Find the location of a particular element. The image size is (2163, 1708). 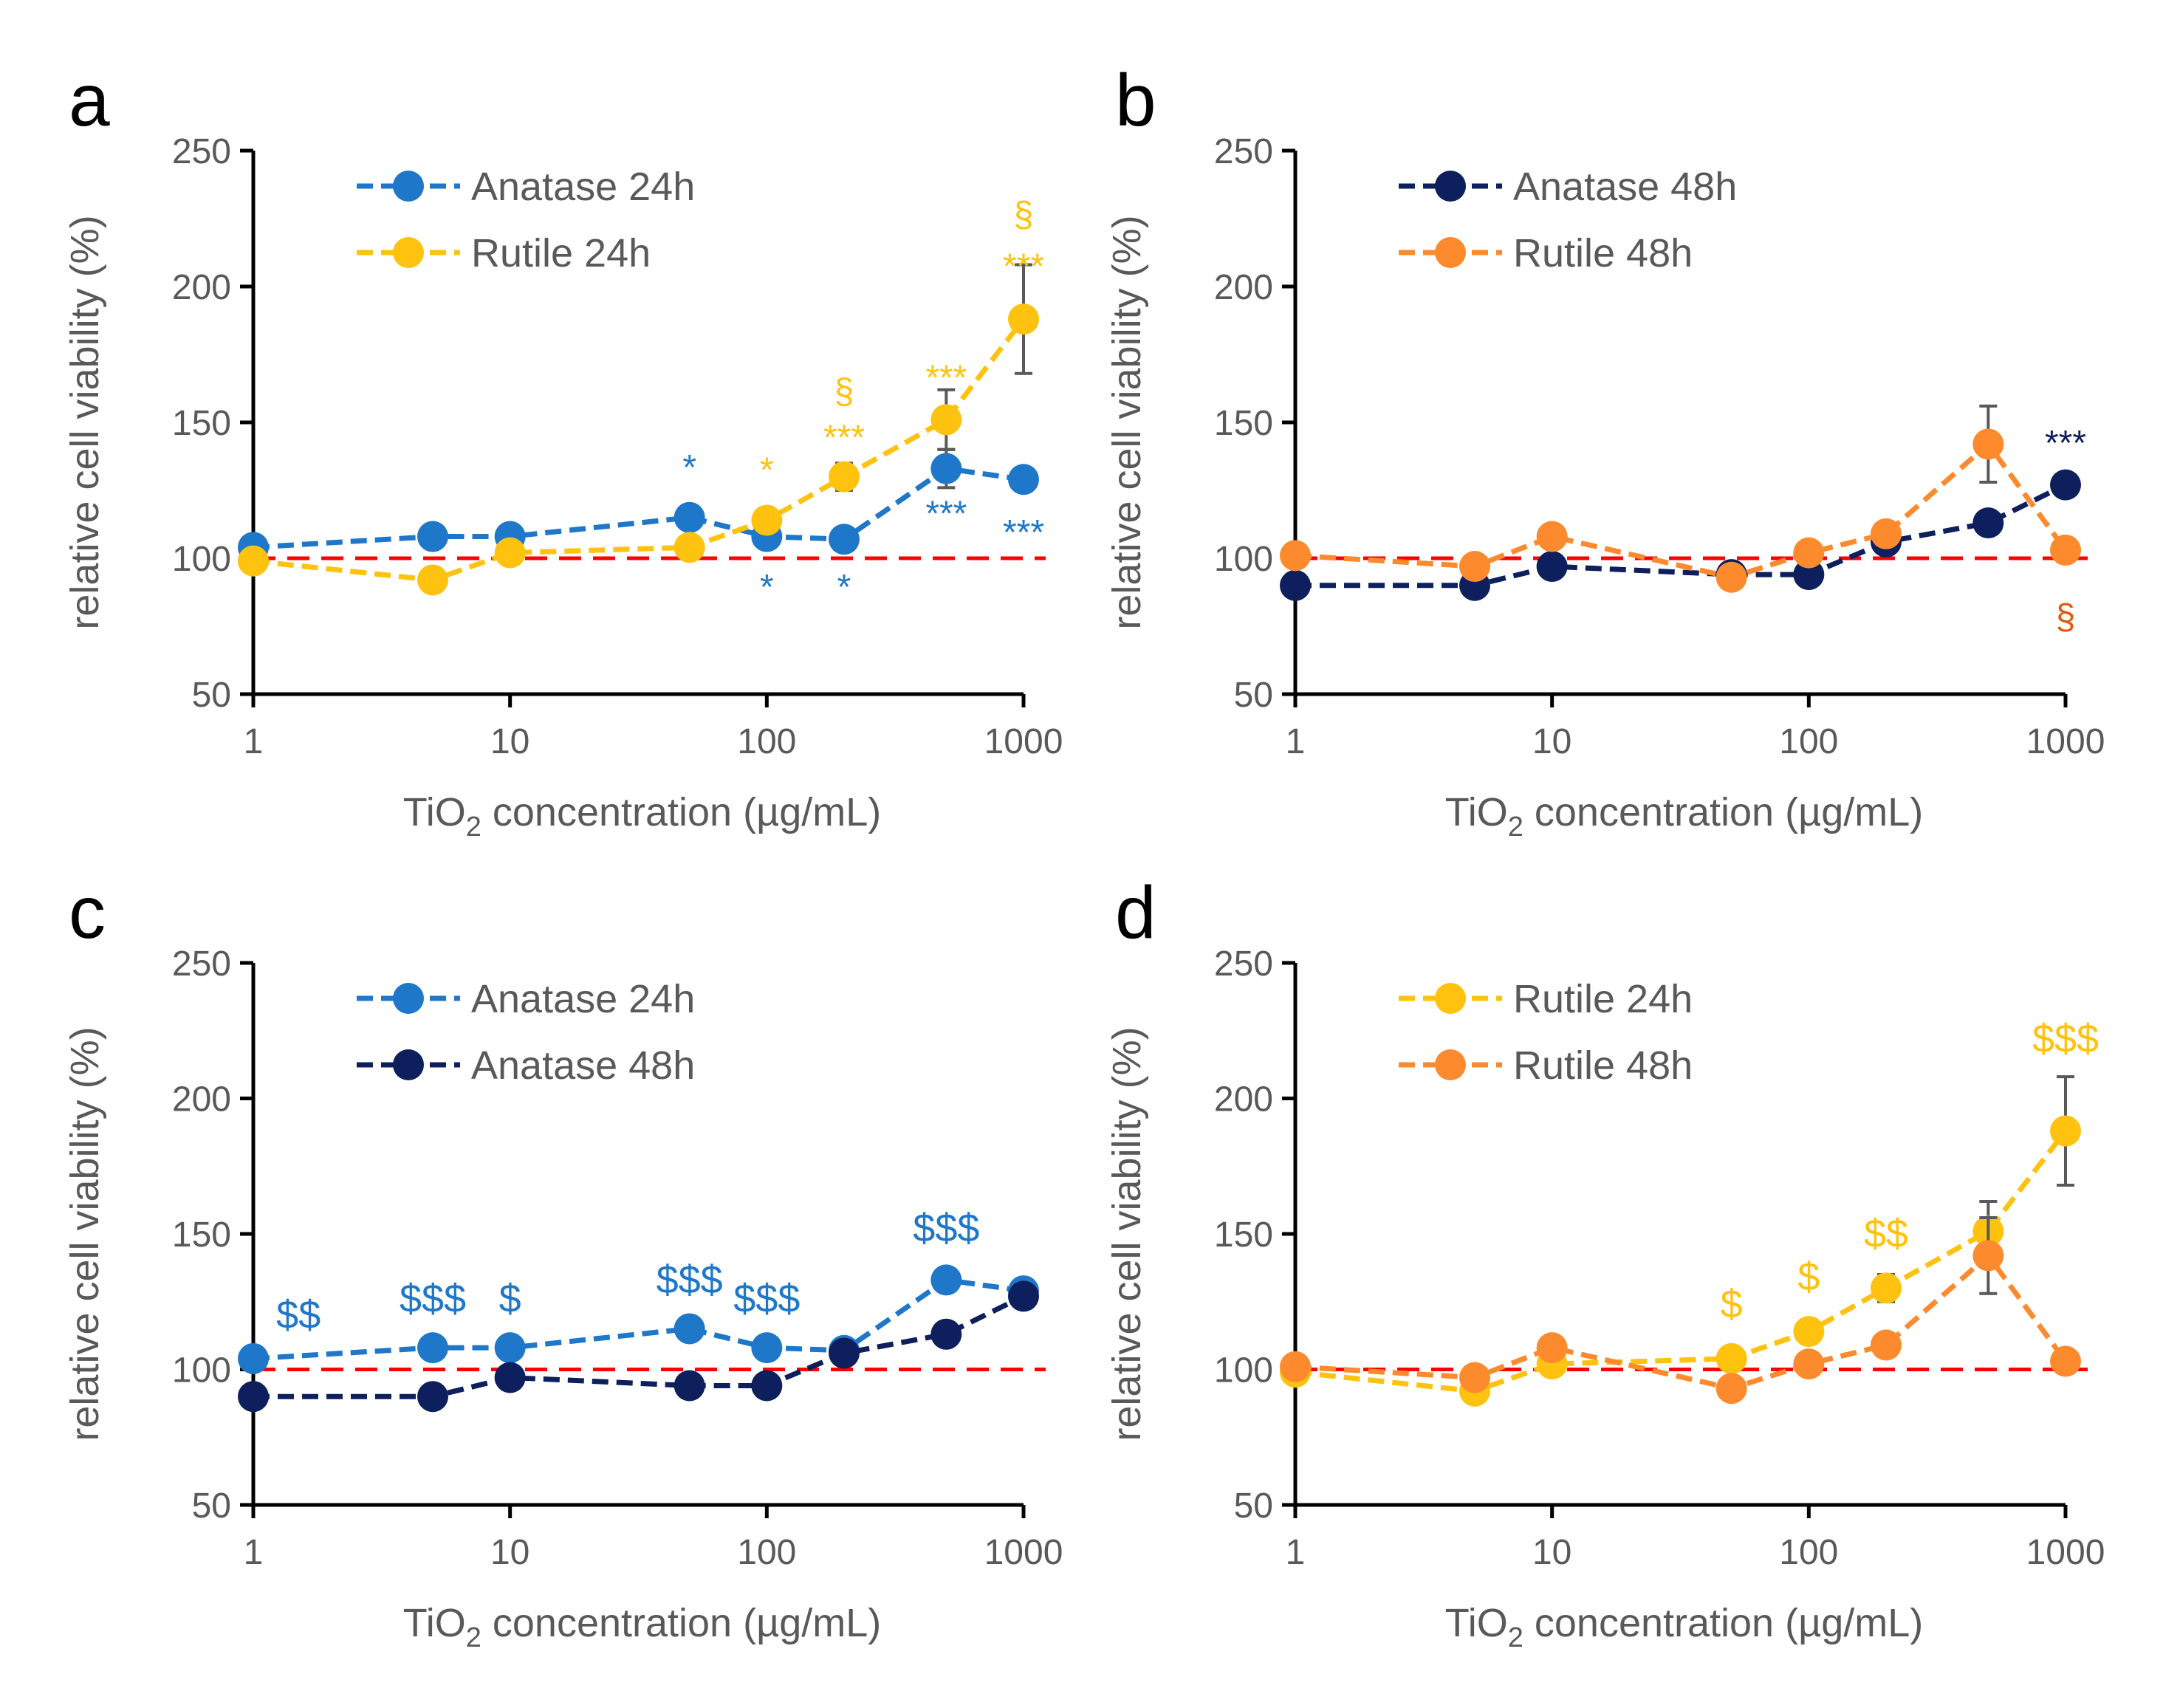

series-rutile-24h is located at coordinates (1680, 1241).